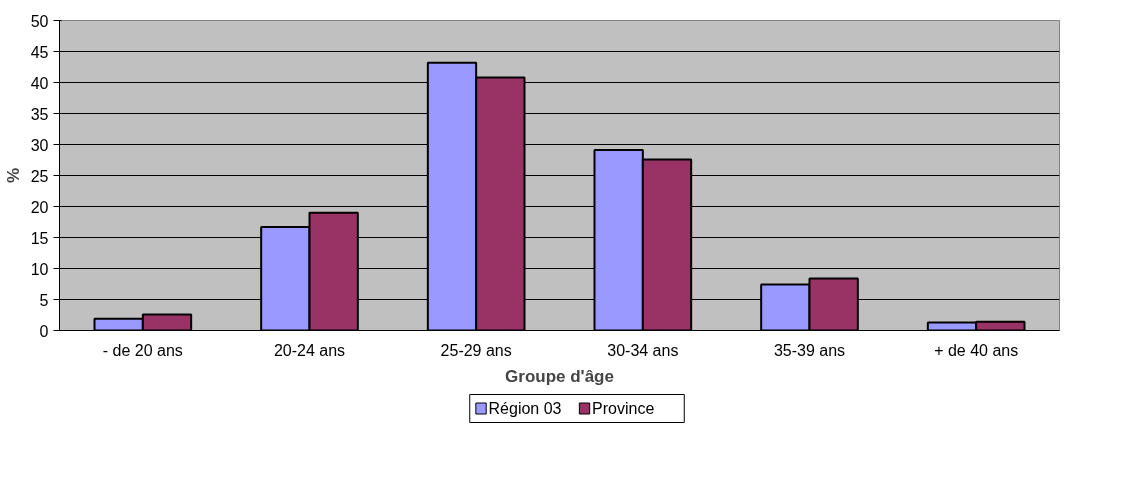 This screenshot has height=492, width=1121. What do you see at coordinates (976, 350) in the screenshot?
I see `x-tick-label: + de 40 ans` at bounding box center [976, 350].